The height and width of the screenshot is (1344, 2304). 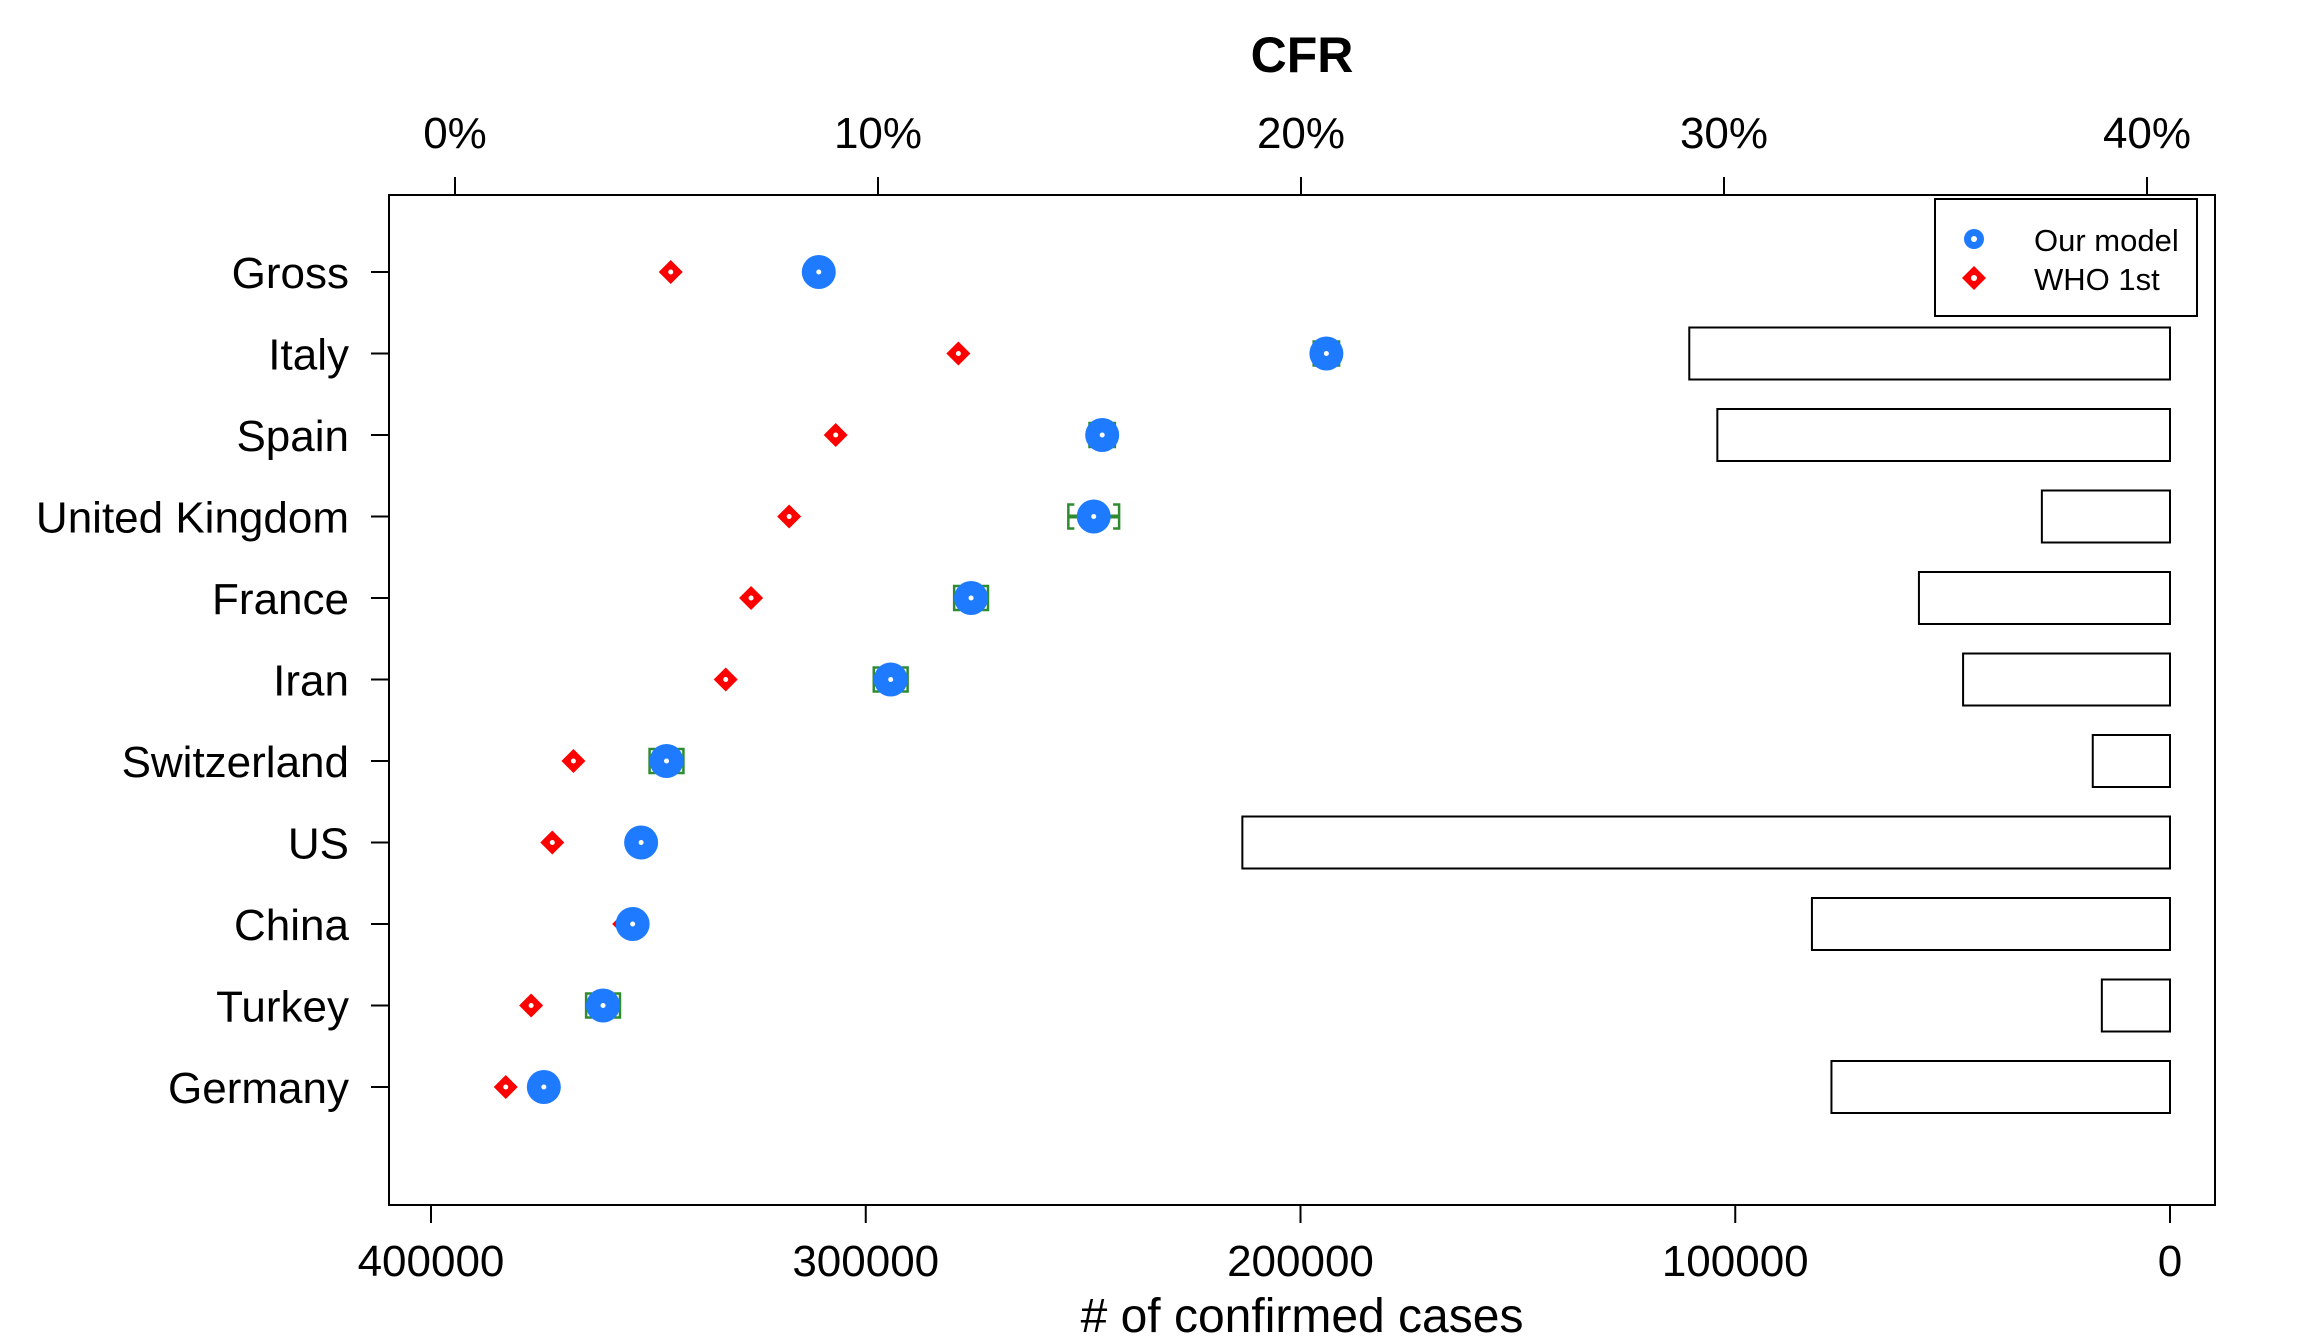 What do you see at coordinates (633, 924) in the screenshot?
I see `point-our-model-center-china` at bounding box center [633, 924].